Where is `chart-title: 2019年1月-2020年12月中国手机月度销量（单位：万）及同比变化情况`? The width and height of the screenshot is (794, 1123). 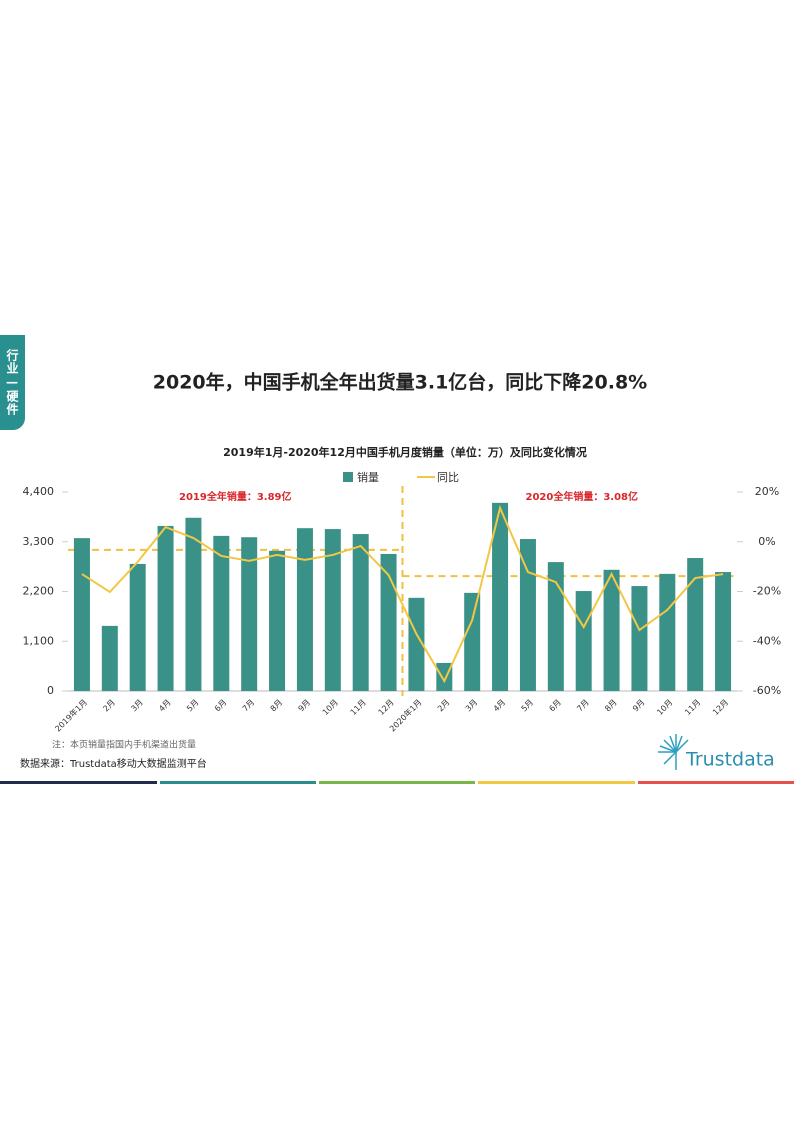 chart-title: 2019年1月-2020年12月中国手机月度销量（单位：万）及同比变化情况 is located at coordinates (405, 452).